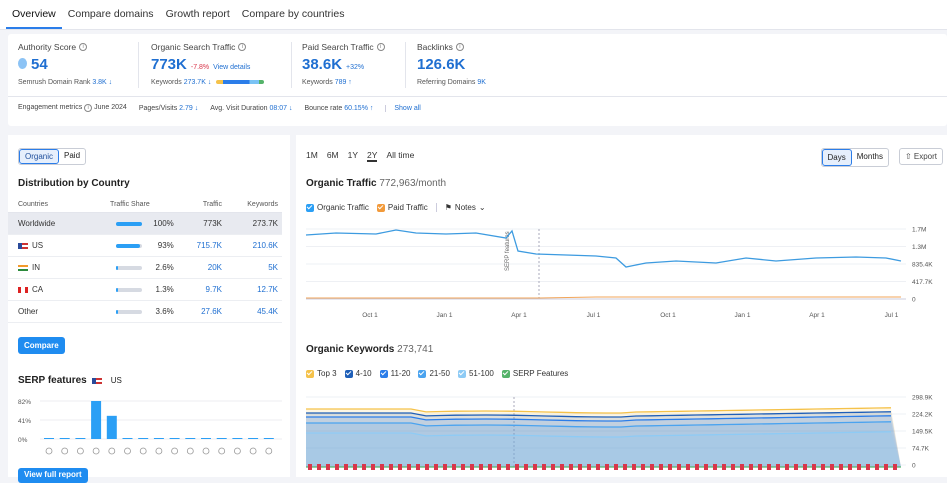 The width and height of the screenshot is (947, 483). Describe the element at coordinates (403, 108) in the screenshot. I see `show-all-link: Show all` at that location.